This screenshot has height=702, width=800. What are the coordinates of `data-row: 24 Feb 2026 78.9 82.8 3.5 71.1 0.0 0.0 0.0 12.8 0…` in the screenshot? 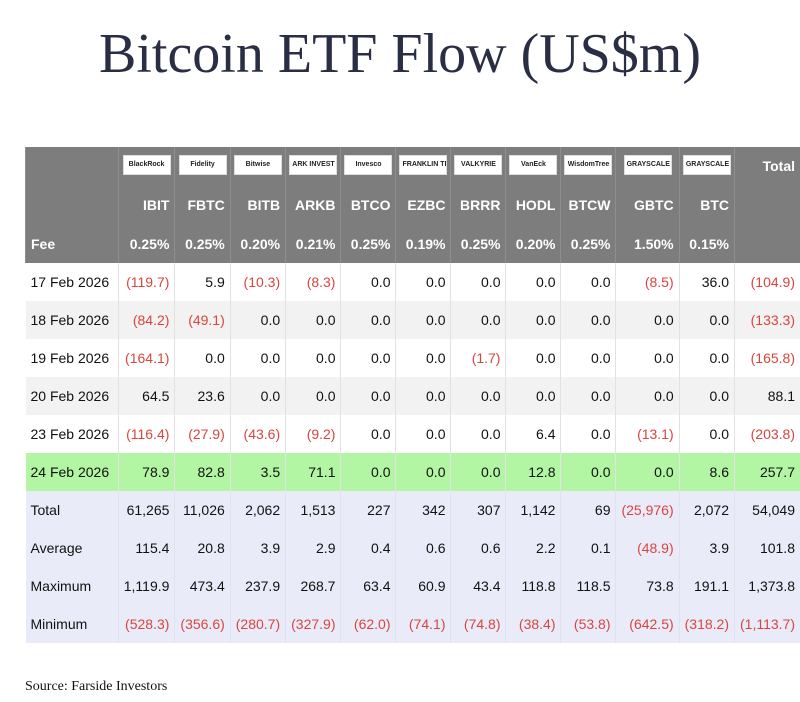 It's located at (412, 472).